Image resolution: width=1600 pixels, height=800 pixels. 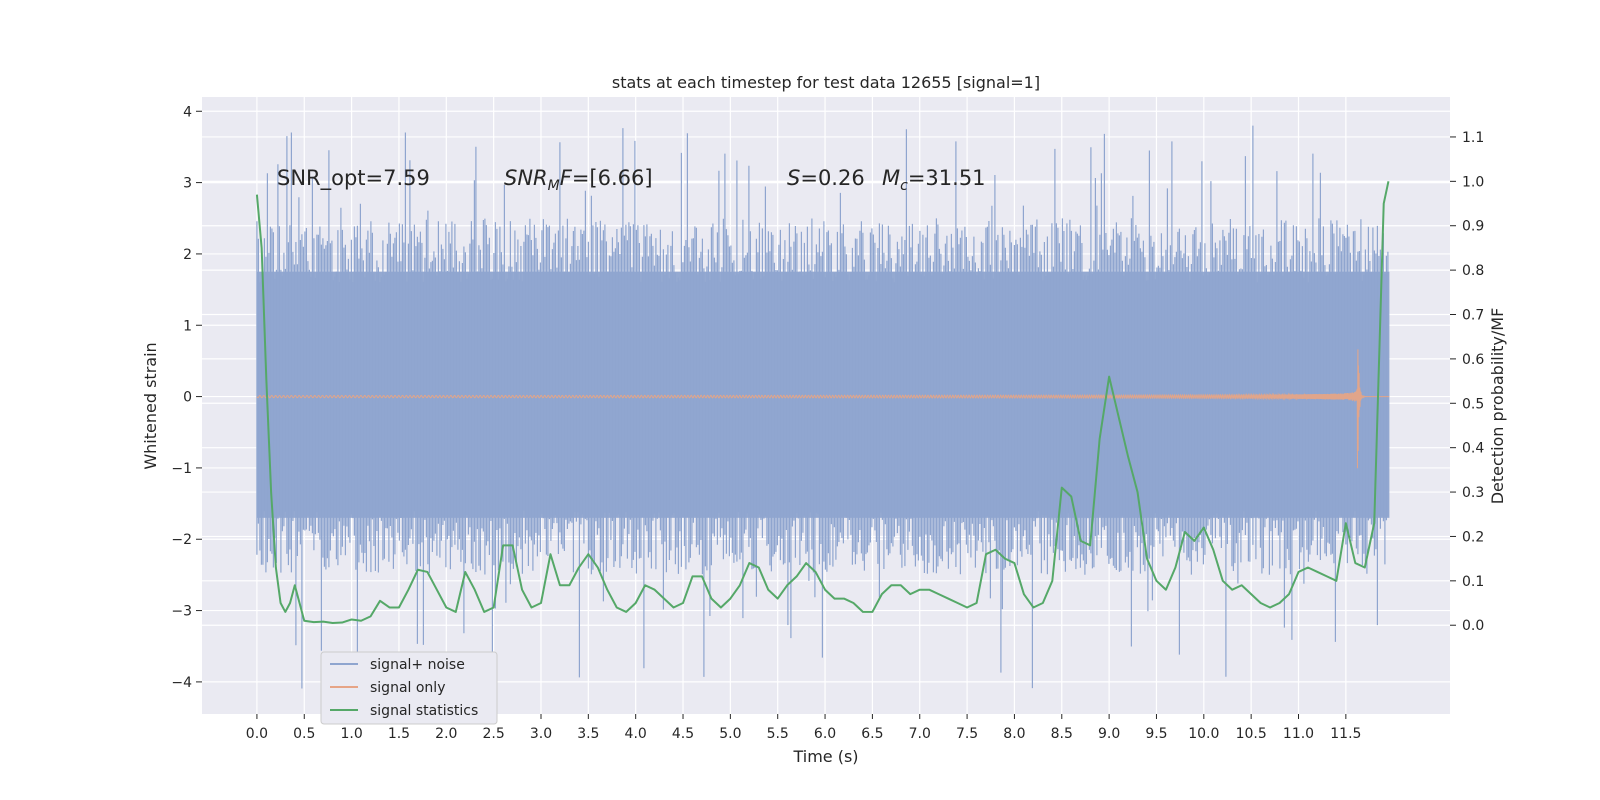 I want to click on y-tick-label: 0, so click(x=187, y=398).